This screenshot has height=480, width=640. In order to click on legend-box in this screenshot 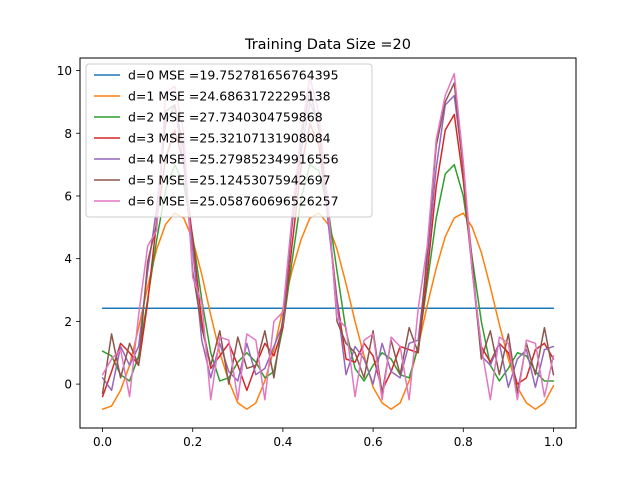, I will do `click(229, 140)`.